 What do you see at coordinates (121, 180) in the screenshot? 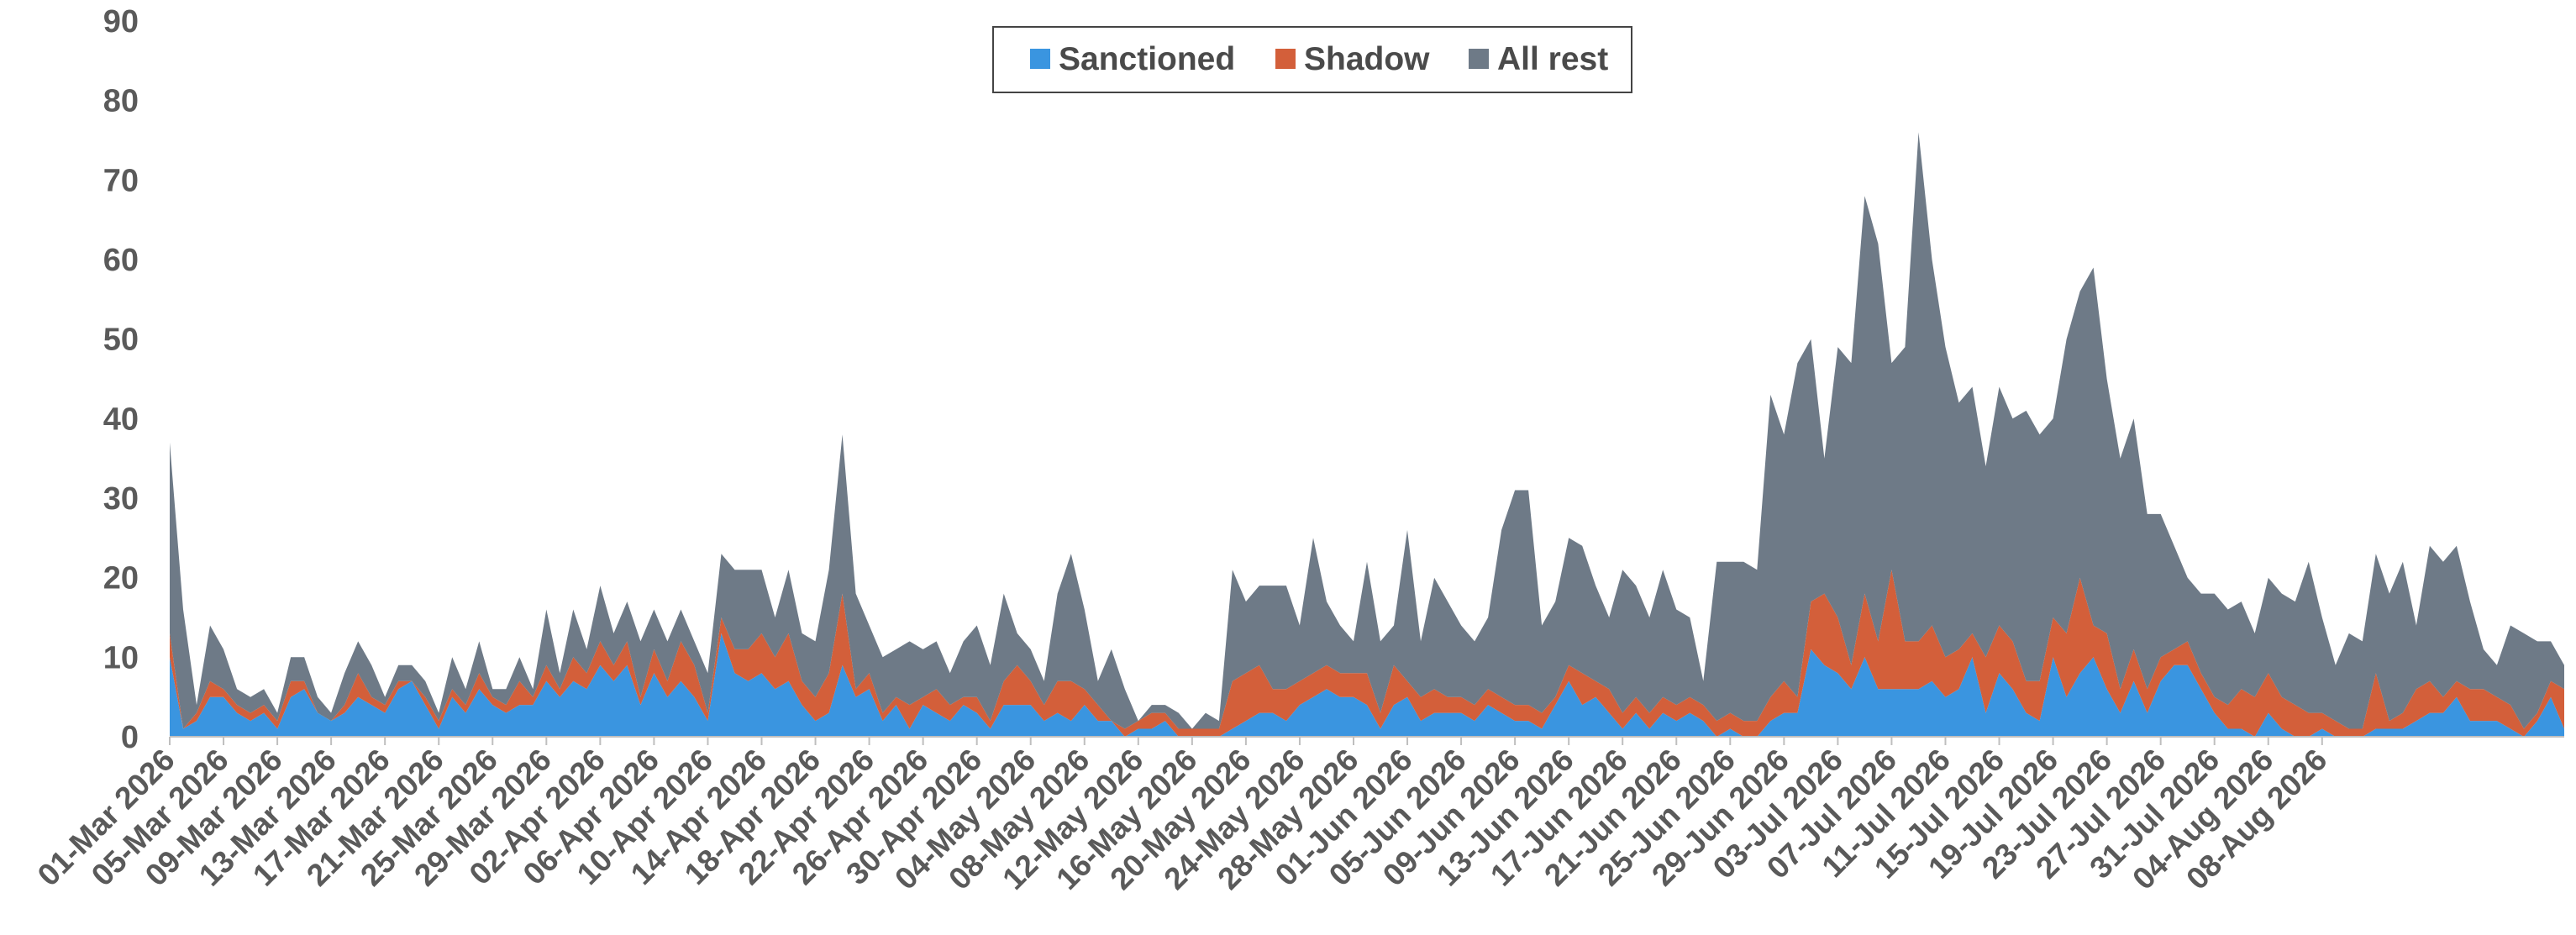
I see `y-tick-label: 70` at bounding box center [121, 180].